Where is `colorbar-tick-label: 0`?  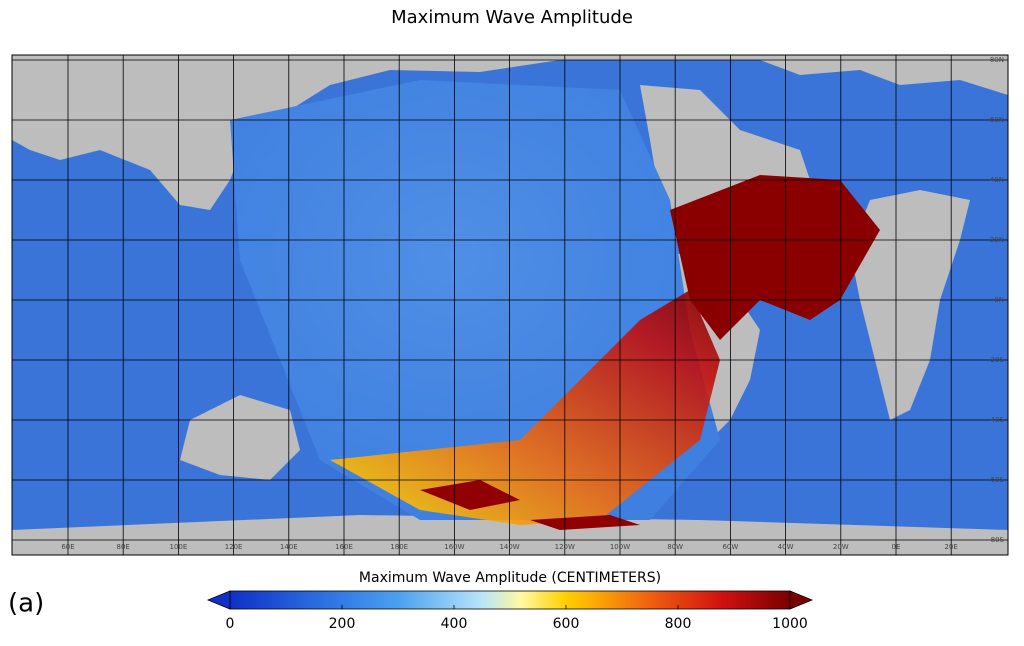 colorbar-tick-label: 0 is located at coordinates (230, 624).